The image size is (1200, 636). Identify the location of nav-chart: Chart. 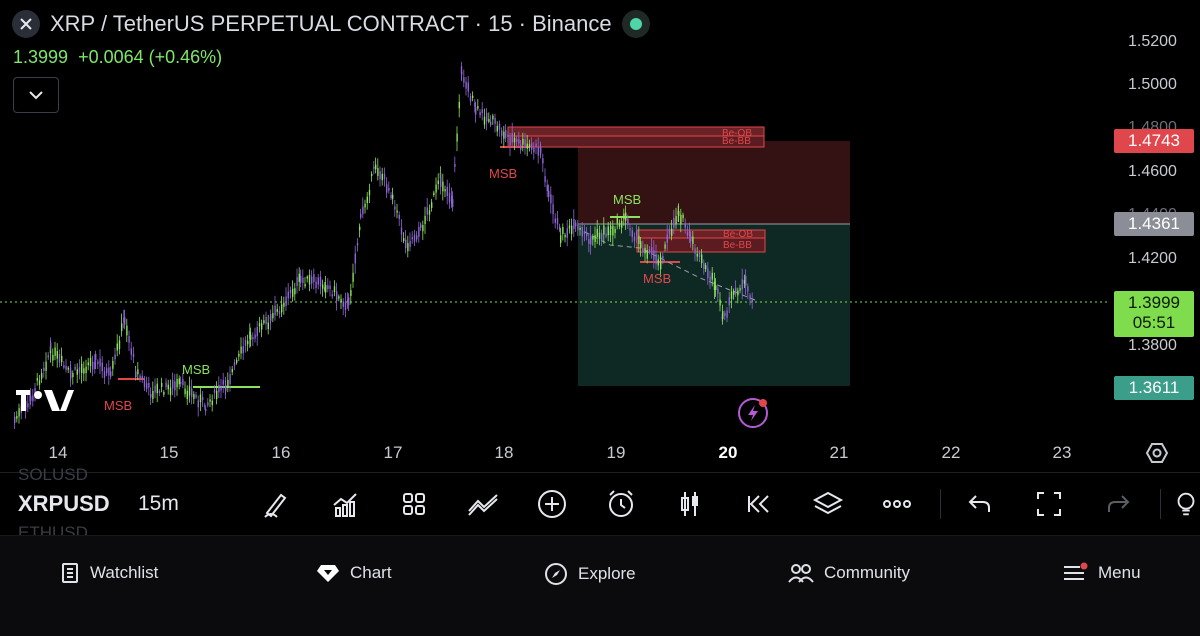
(354, 573).